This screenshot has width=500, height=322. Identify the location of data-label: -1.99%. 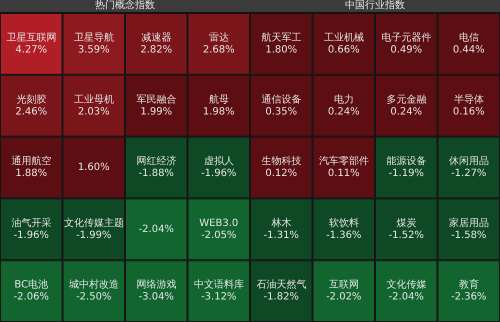
(94, 235).